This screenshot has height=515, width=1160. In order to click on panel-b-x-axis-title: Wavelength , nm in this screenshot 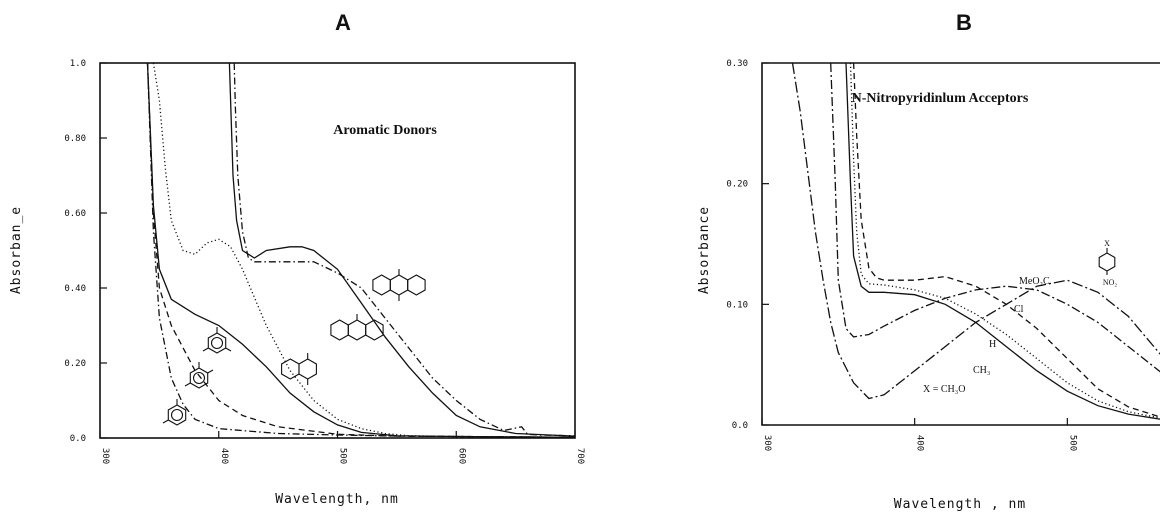, I will do `click(960, 504)`.